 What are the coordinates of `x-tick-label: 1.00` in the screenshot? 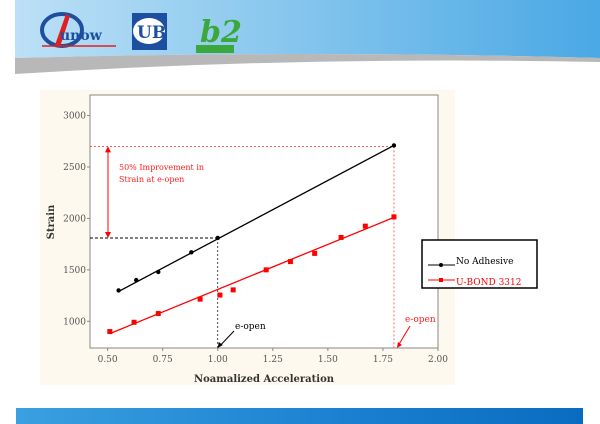 It's located at (218, 360).